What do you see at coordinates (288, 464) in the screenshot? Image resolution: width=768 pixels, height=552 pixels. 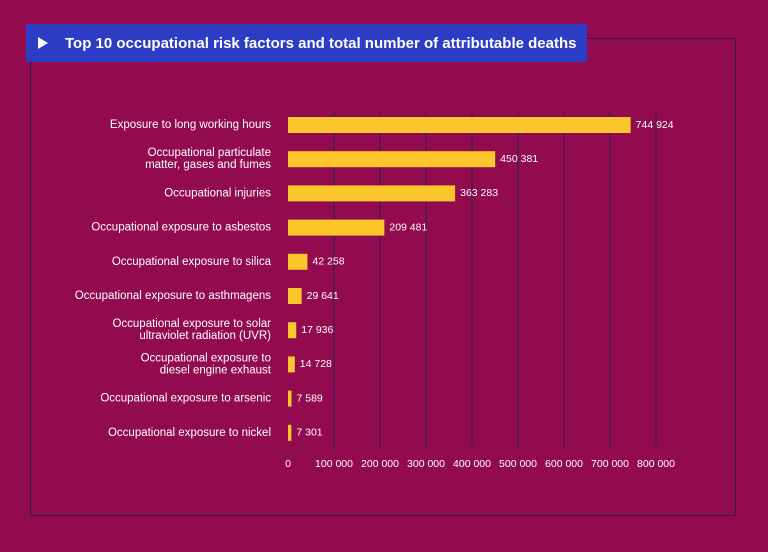 I see `x-tick-label: 0` at bounding box center [288, 464].